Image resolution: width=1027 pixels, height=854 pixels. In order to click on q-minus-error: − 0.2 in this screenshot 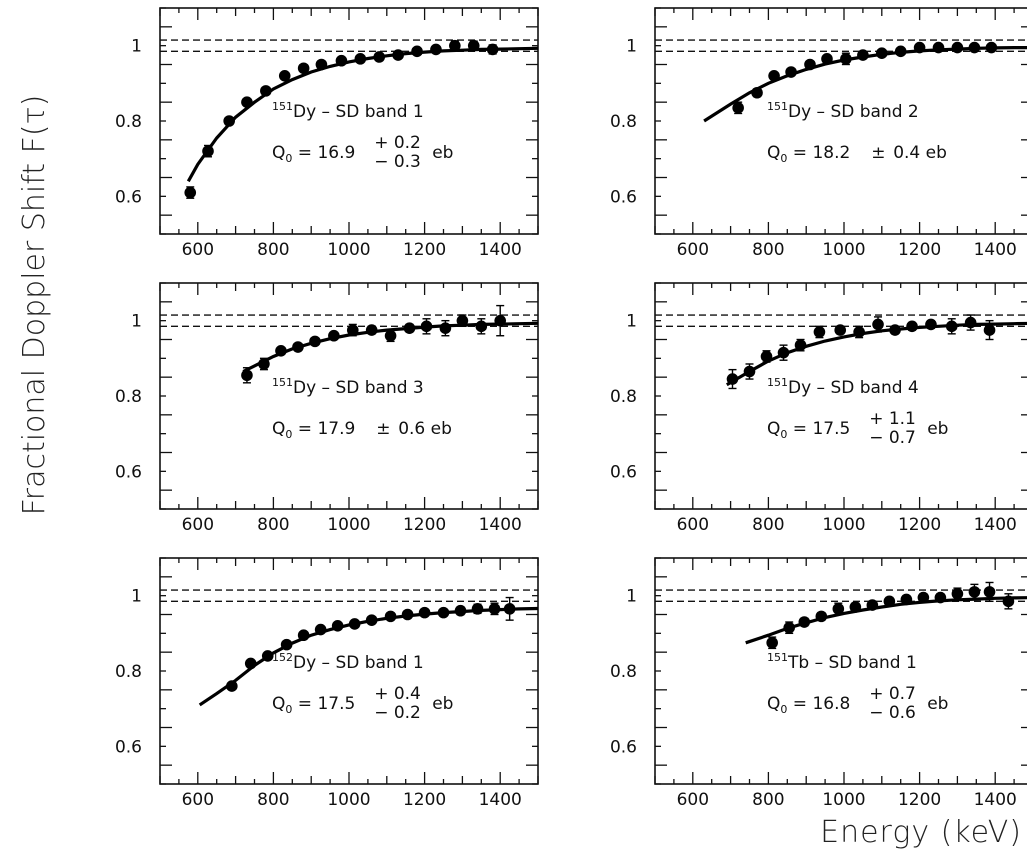, I will do `click(397, 713)`.